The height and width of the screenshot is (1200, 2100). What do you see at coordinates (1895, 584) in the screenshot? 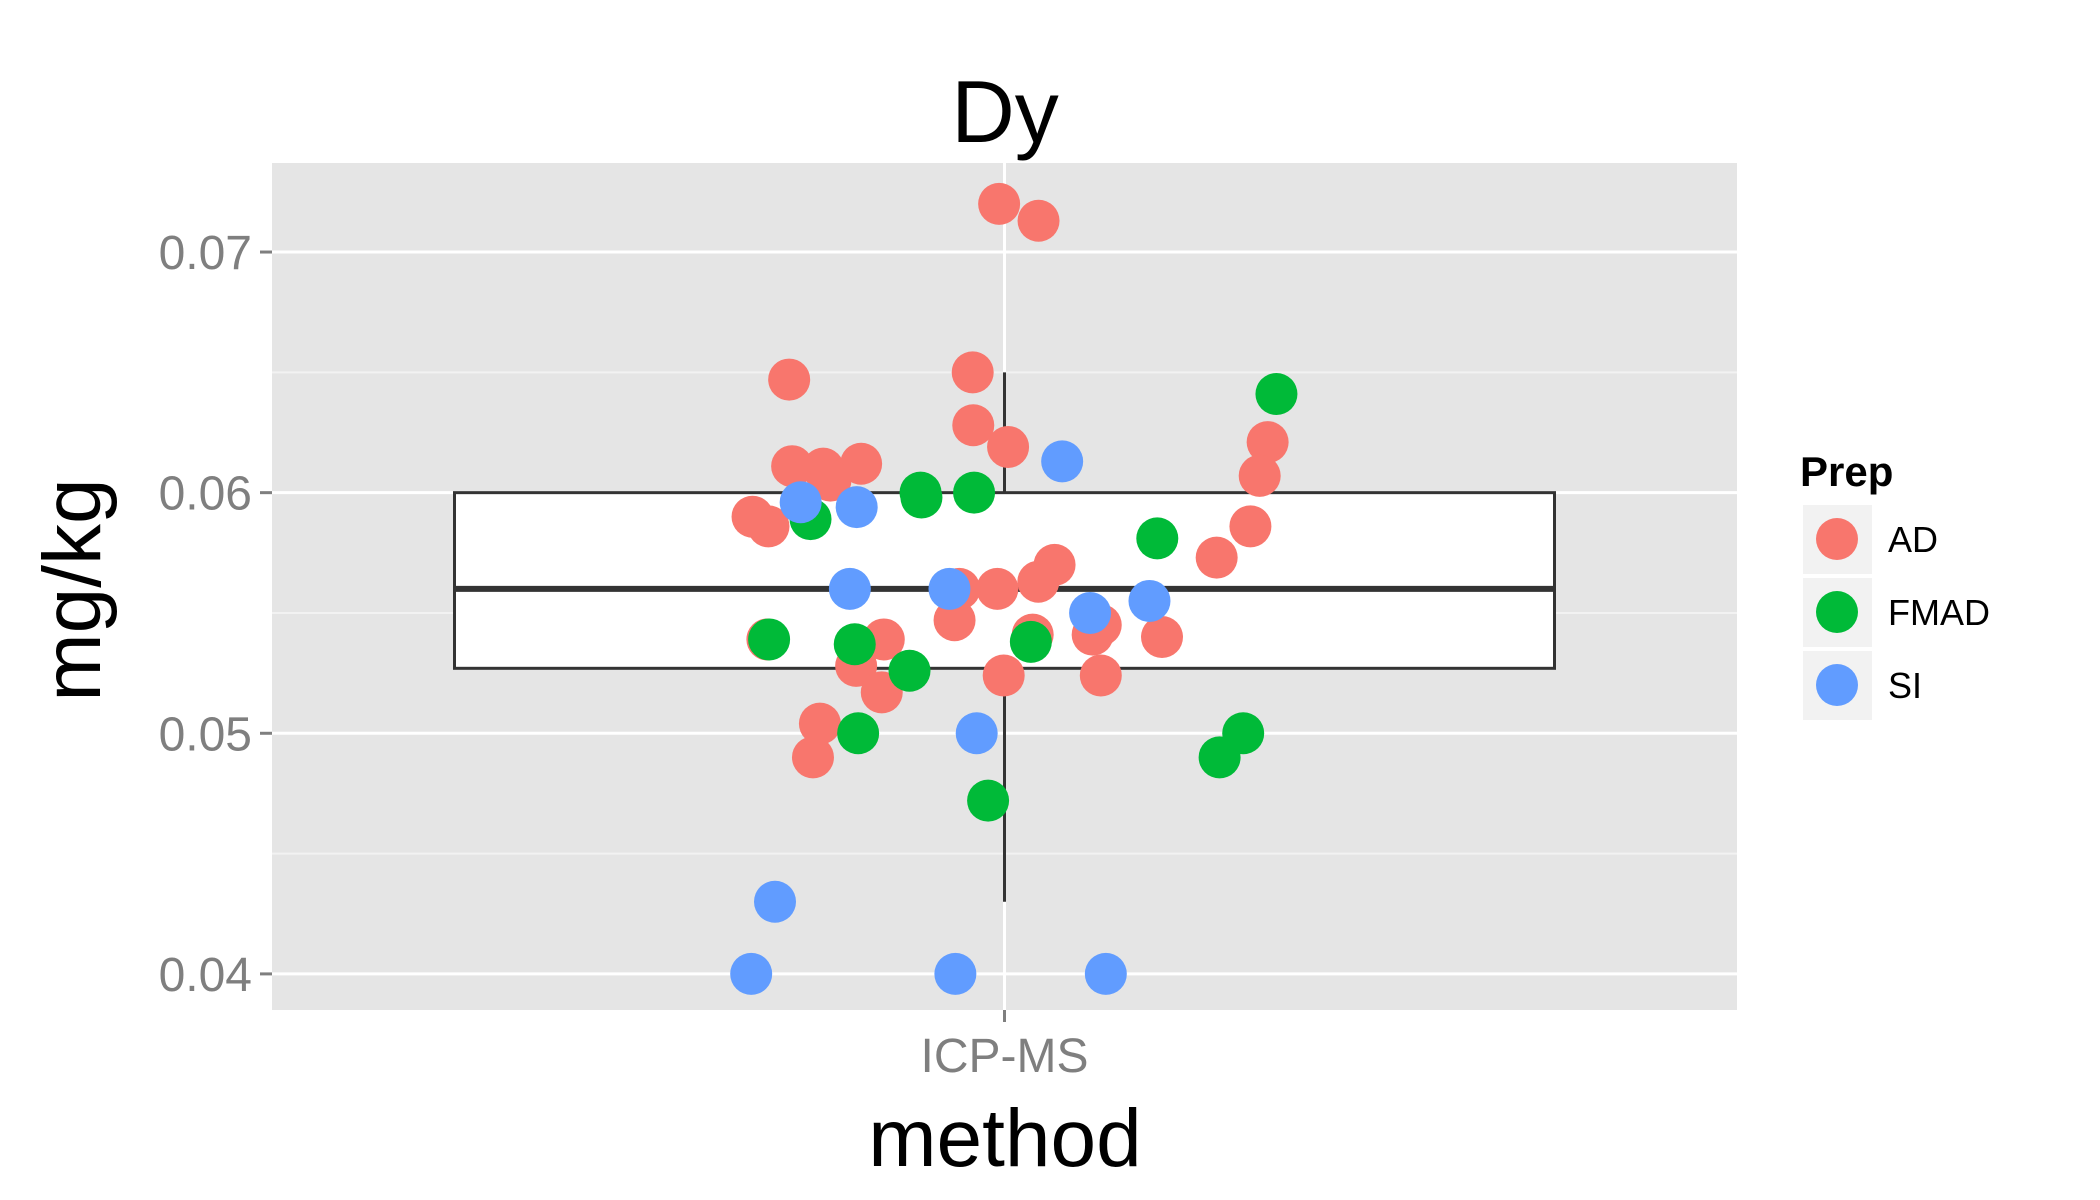
I see `legend: Prep AD FMAD SI` at bounding box center [1895, 584].